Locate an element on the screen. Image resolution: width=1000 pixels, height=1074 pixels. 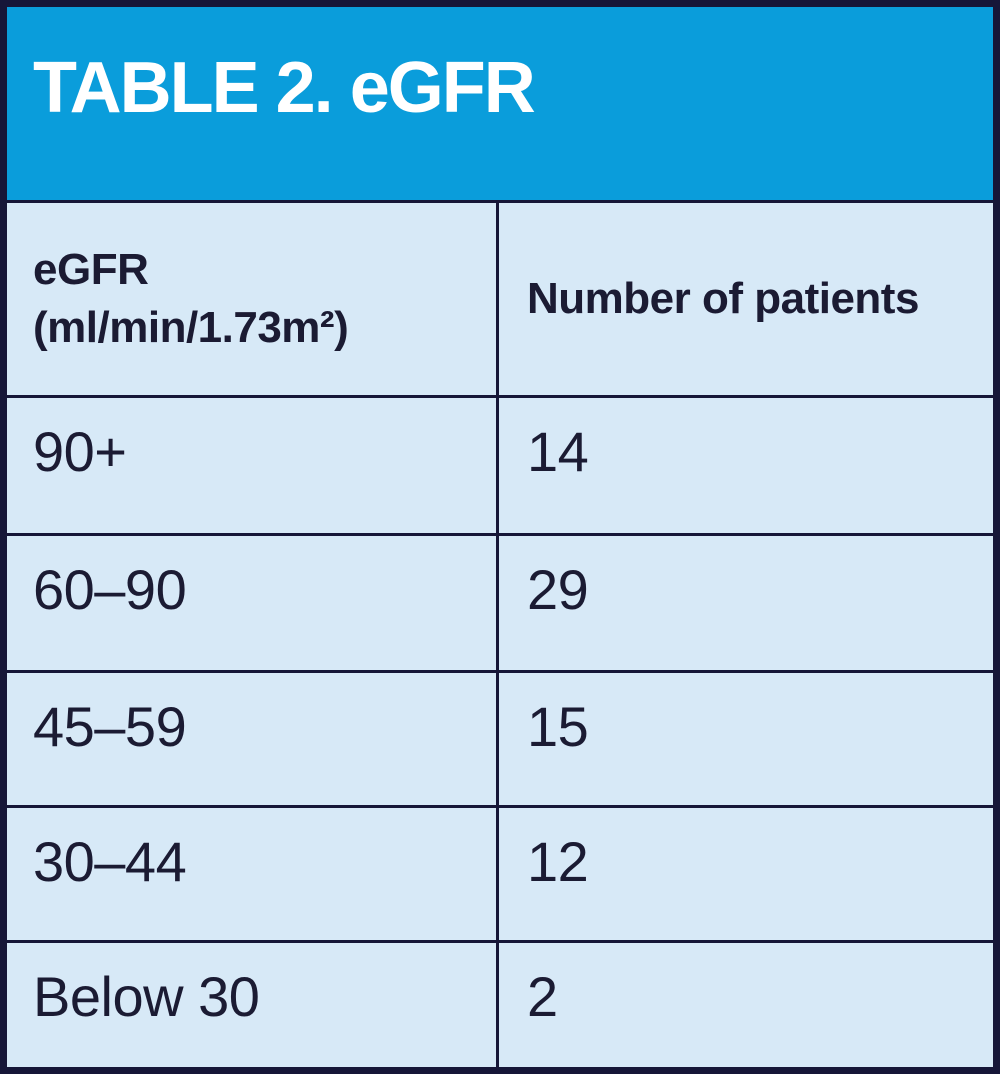
patient-count-cell: 12 is located at coordinates (558, 861).